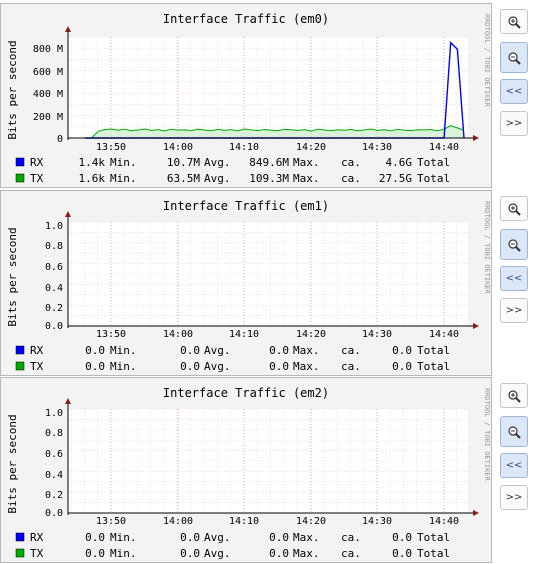  What do you see at coordinates (54, 308) in the screenshot?
I see `y-tick-label: 0.2` at bounding box center [54, 308].